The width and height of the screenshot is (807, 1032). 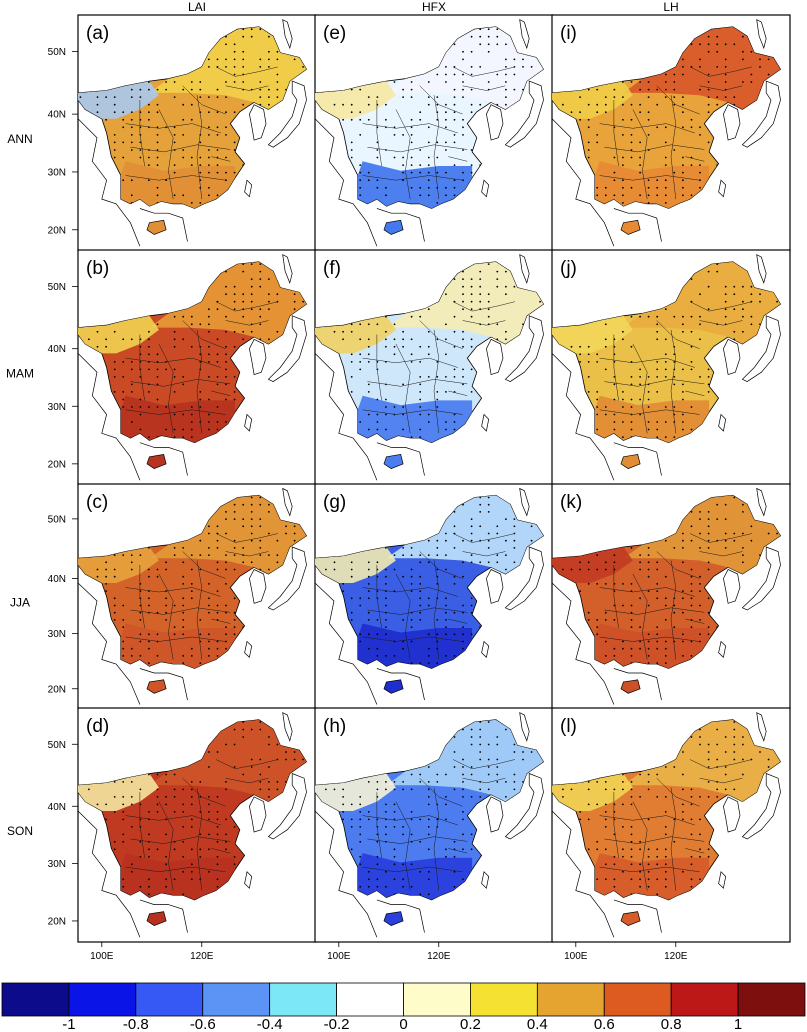 I want to click on row-title-jja: JJA, so click(x=20, y=603).